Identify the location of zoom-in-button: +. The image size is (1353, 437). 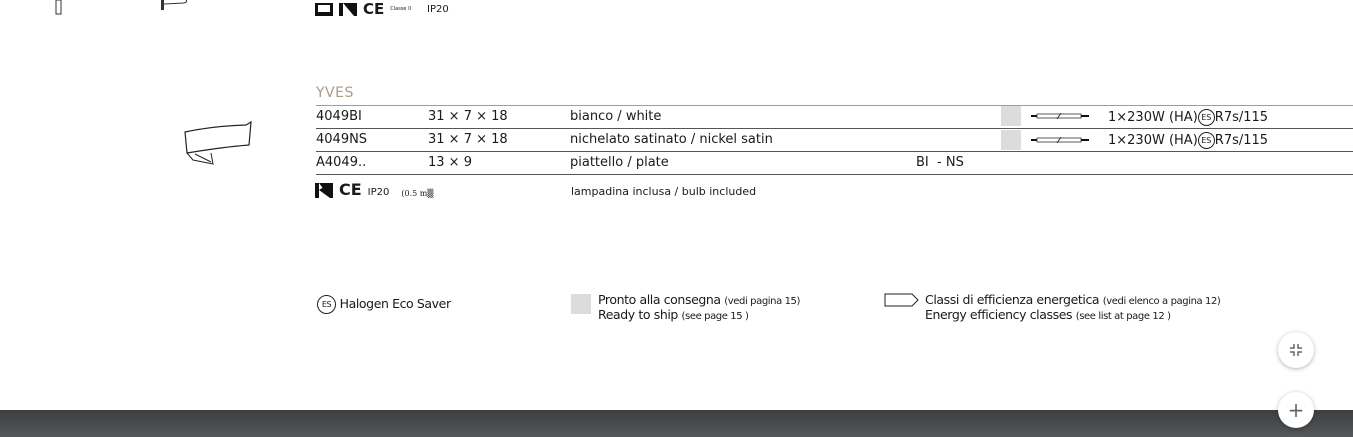
(1296, 410).